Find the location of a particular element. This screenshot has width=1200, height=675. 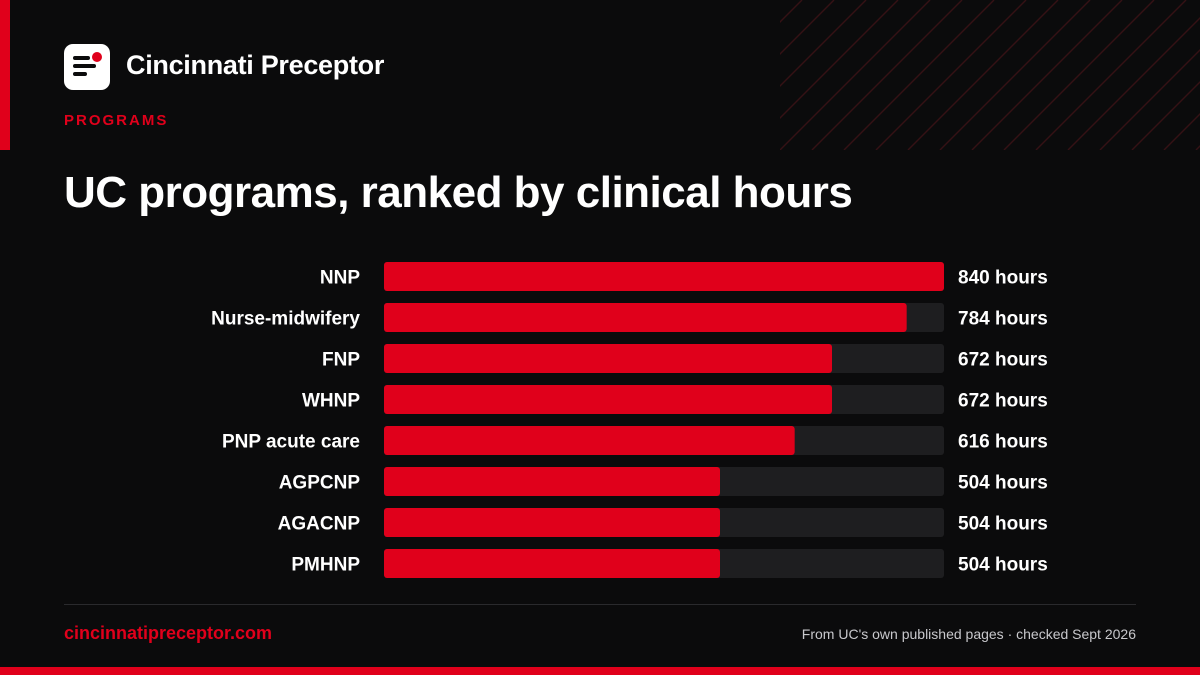

brand-name: Cincinnati Preceptor is located at coordinates (255, 65).